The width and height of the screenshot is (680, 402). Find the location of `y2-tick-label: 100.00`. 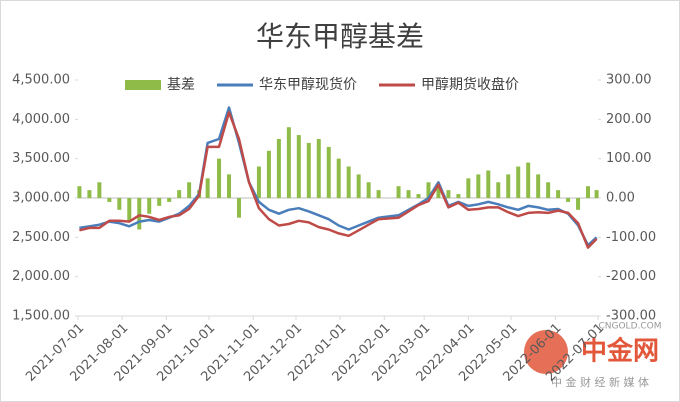

y2-tick-label: 100.00 is located at coordinates (629, 158).